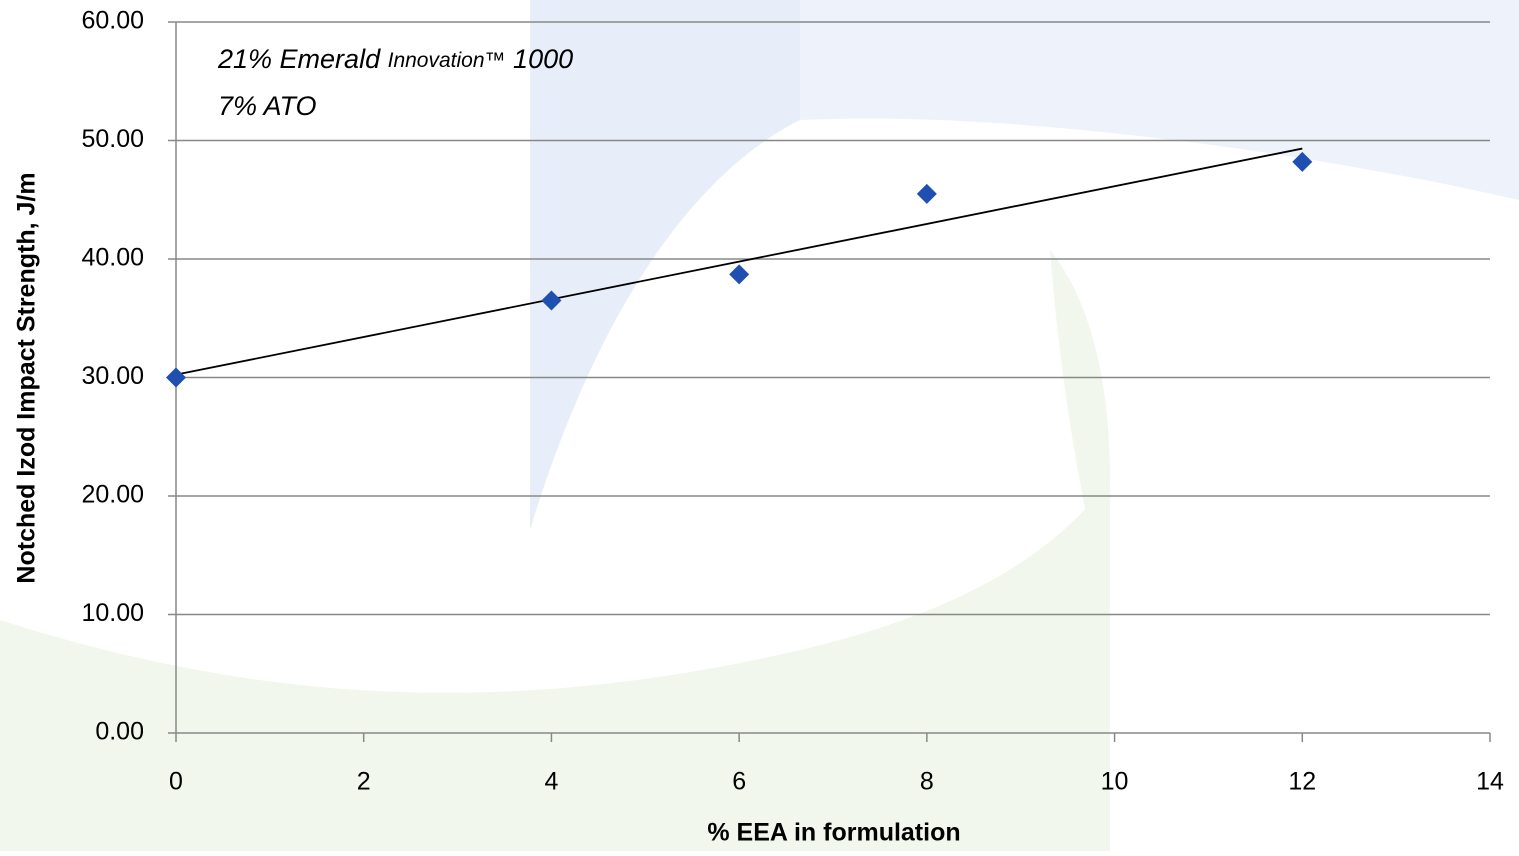 The image size is (1519, 856). I want to click on x-tick-label: 8, so click(927, 782).